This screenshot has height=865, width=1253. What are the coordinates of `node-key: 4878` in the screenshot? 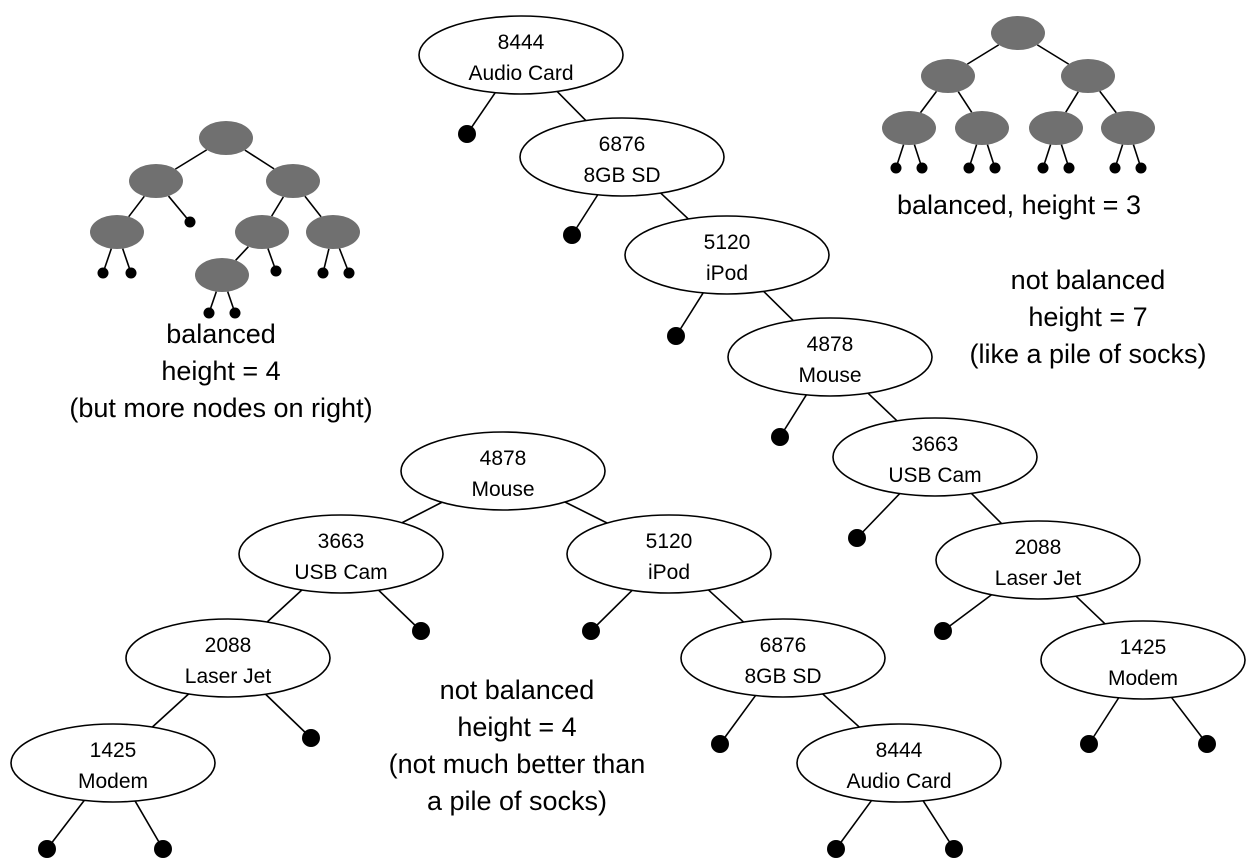 It's located at (503, 458).